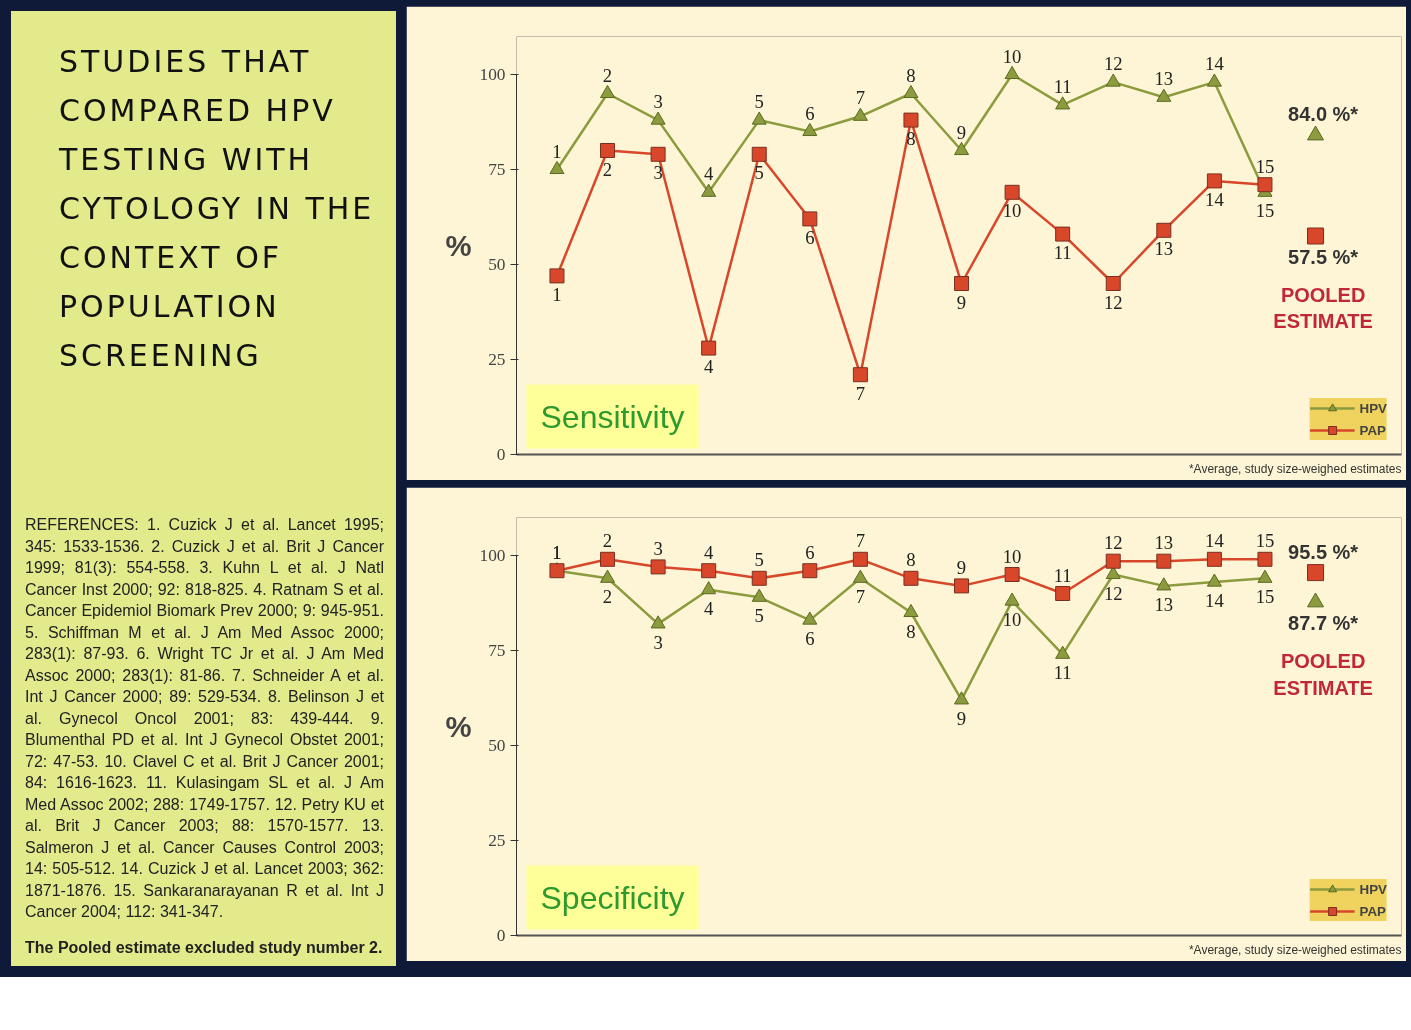 The height and width of the screenshot is (1030, 1411). I want to click on y-tick-label: 50, so click(497, 745).